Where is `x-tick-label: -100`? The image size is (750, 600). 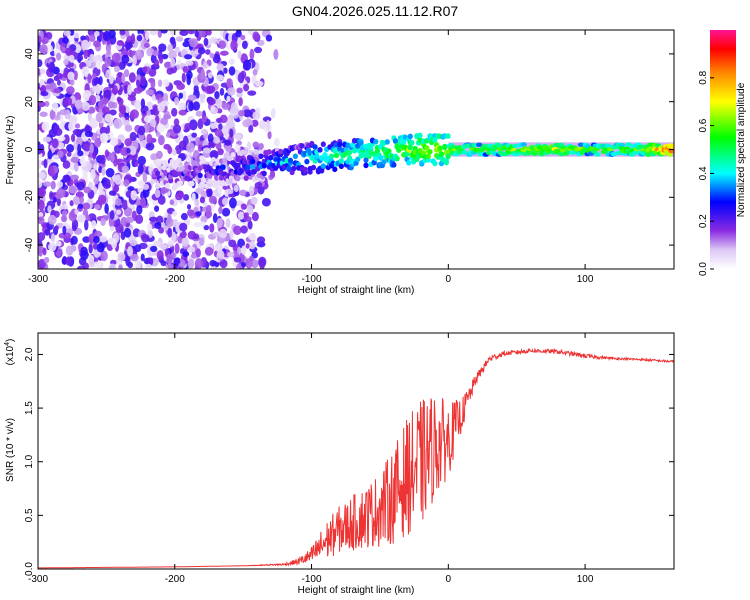 x-tick-label: -100 is located at coordinates (312, 279).